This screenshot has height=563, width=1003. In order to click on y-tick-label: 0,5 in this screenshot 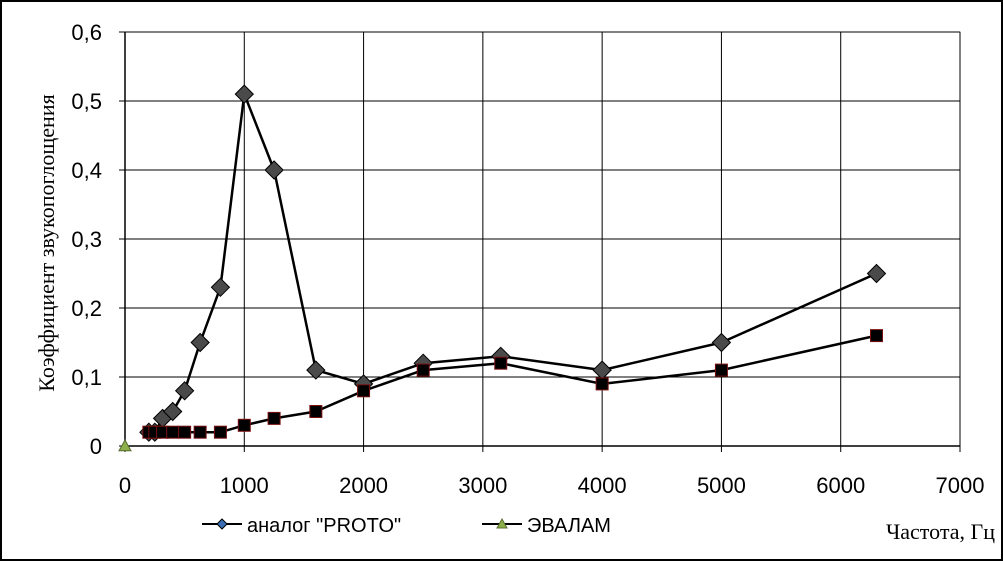, I will do `click(86, 101)`.